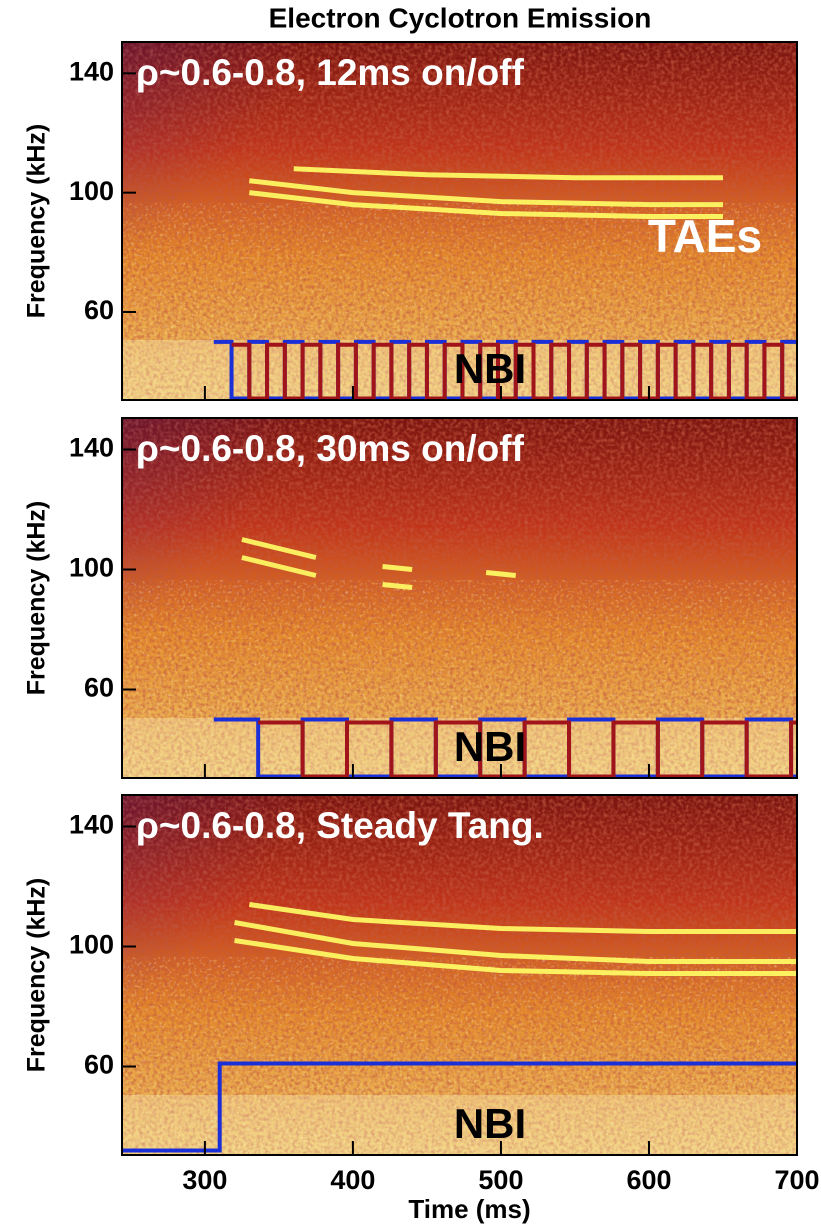 Image resolution: width=821 pixels, height=1230 pixels. Describe the element at coordinates (469, 1209) in the screenshot. I see `x-axis-label: Time (ms)` at that location.